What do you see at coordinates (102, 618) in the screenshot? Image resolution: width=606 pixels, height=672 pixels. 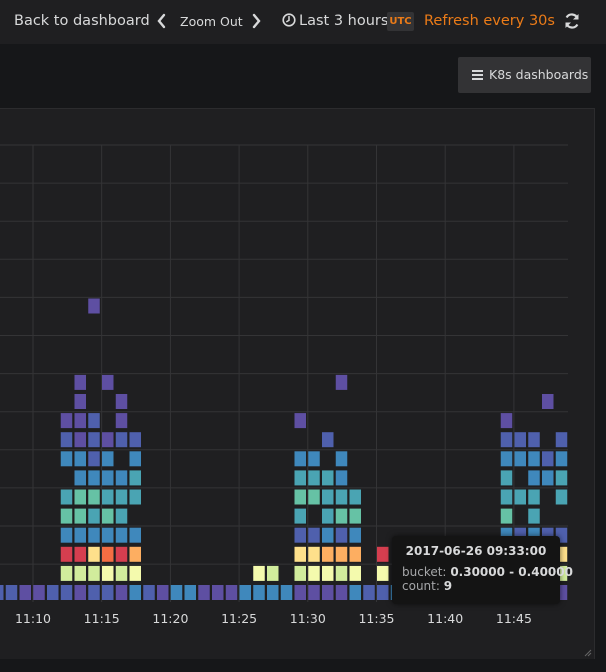 I see `x-tick-label: 11:15` at bounding box center [102, 618].